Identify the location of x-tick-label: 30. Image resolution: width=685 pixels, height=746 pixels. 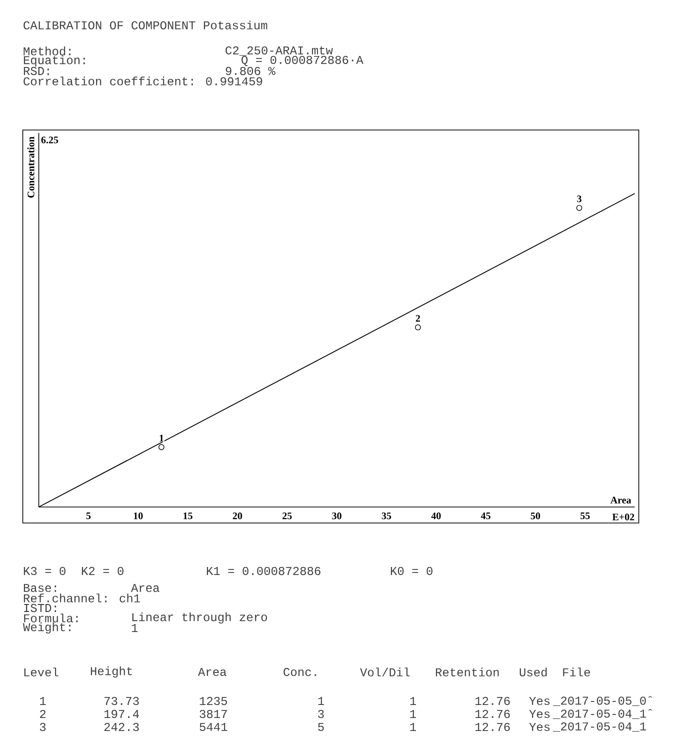
(337, 516).